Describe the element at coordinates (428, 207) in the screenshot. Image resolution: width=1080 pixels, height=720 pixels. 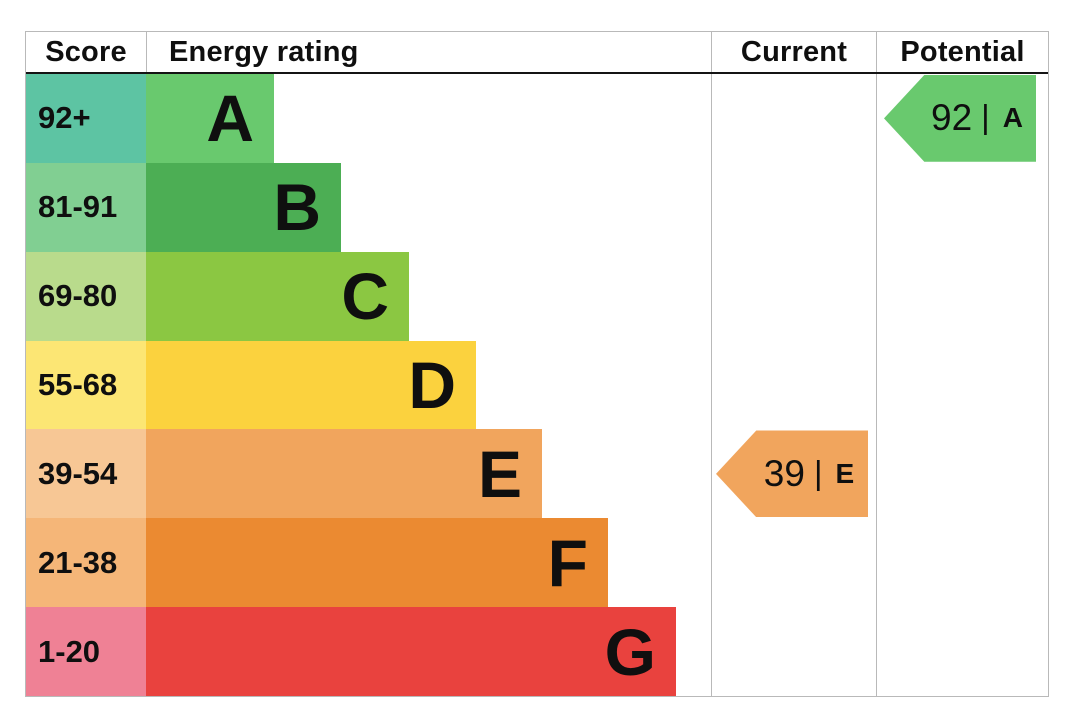
I see `band-b-bar-cell: B` at that location.